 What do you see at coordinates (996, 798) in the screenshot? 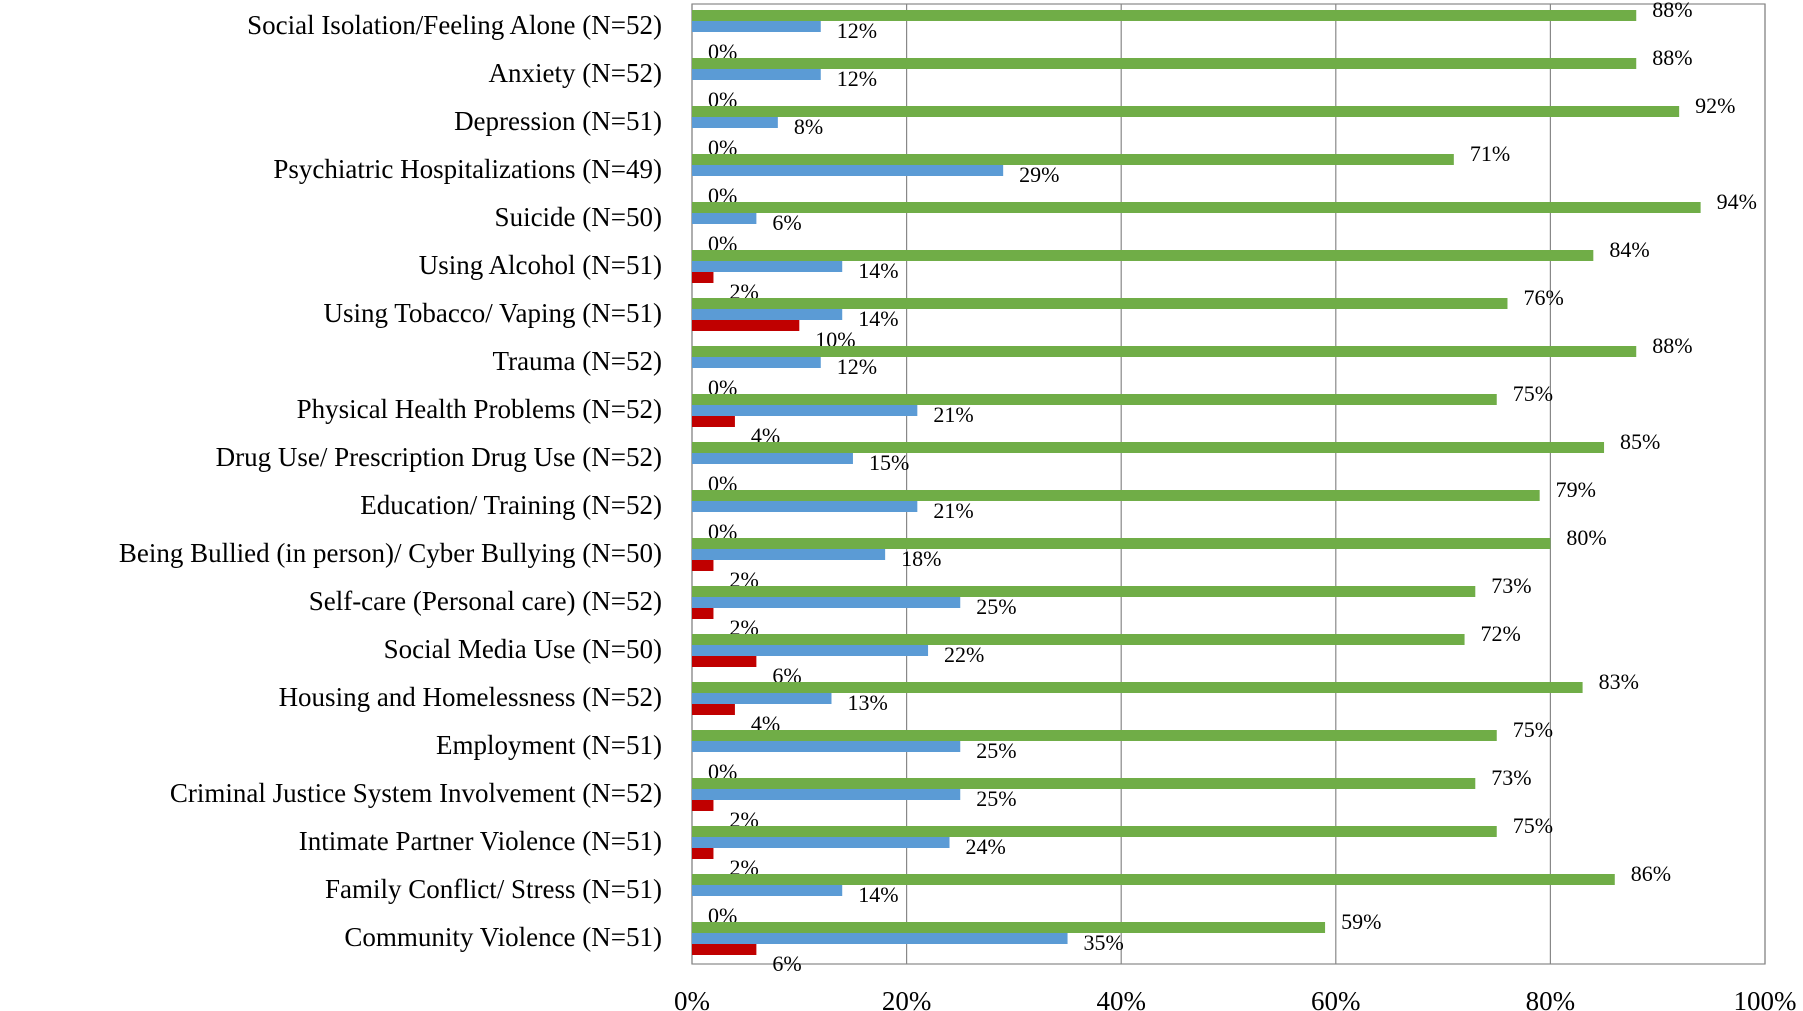
I see `value-label: 25%` at bounding box center [996, 798].